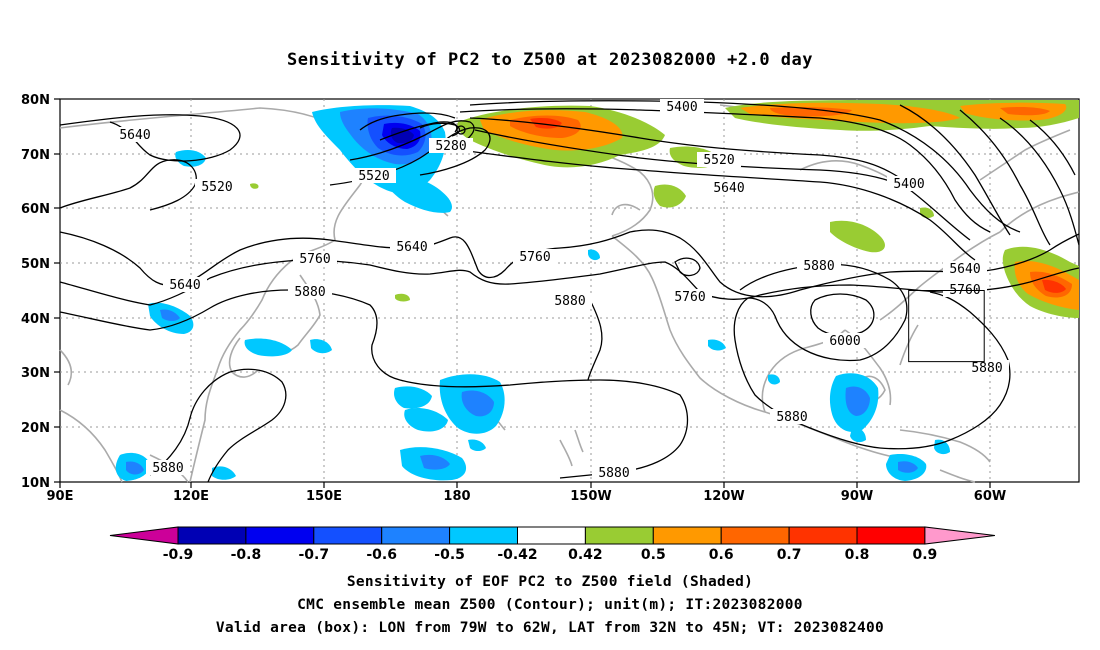  I want to click on latitude-labels: 80N 70N 60N 50N 40N 30N 20N 10N, so click(35, 292).